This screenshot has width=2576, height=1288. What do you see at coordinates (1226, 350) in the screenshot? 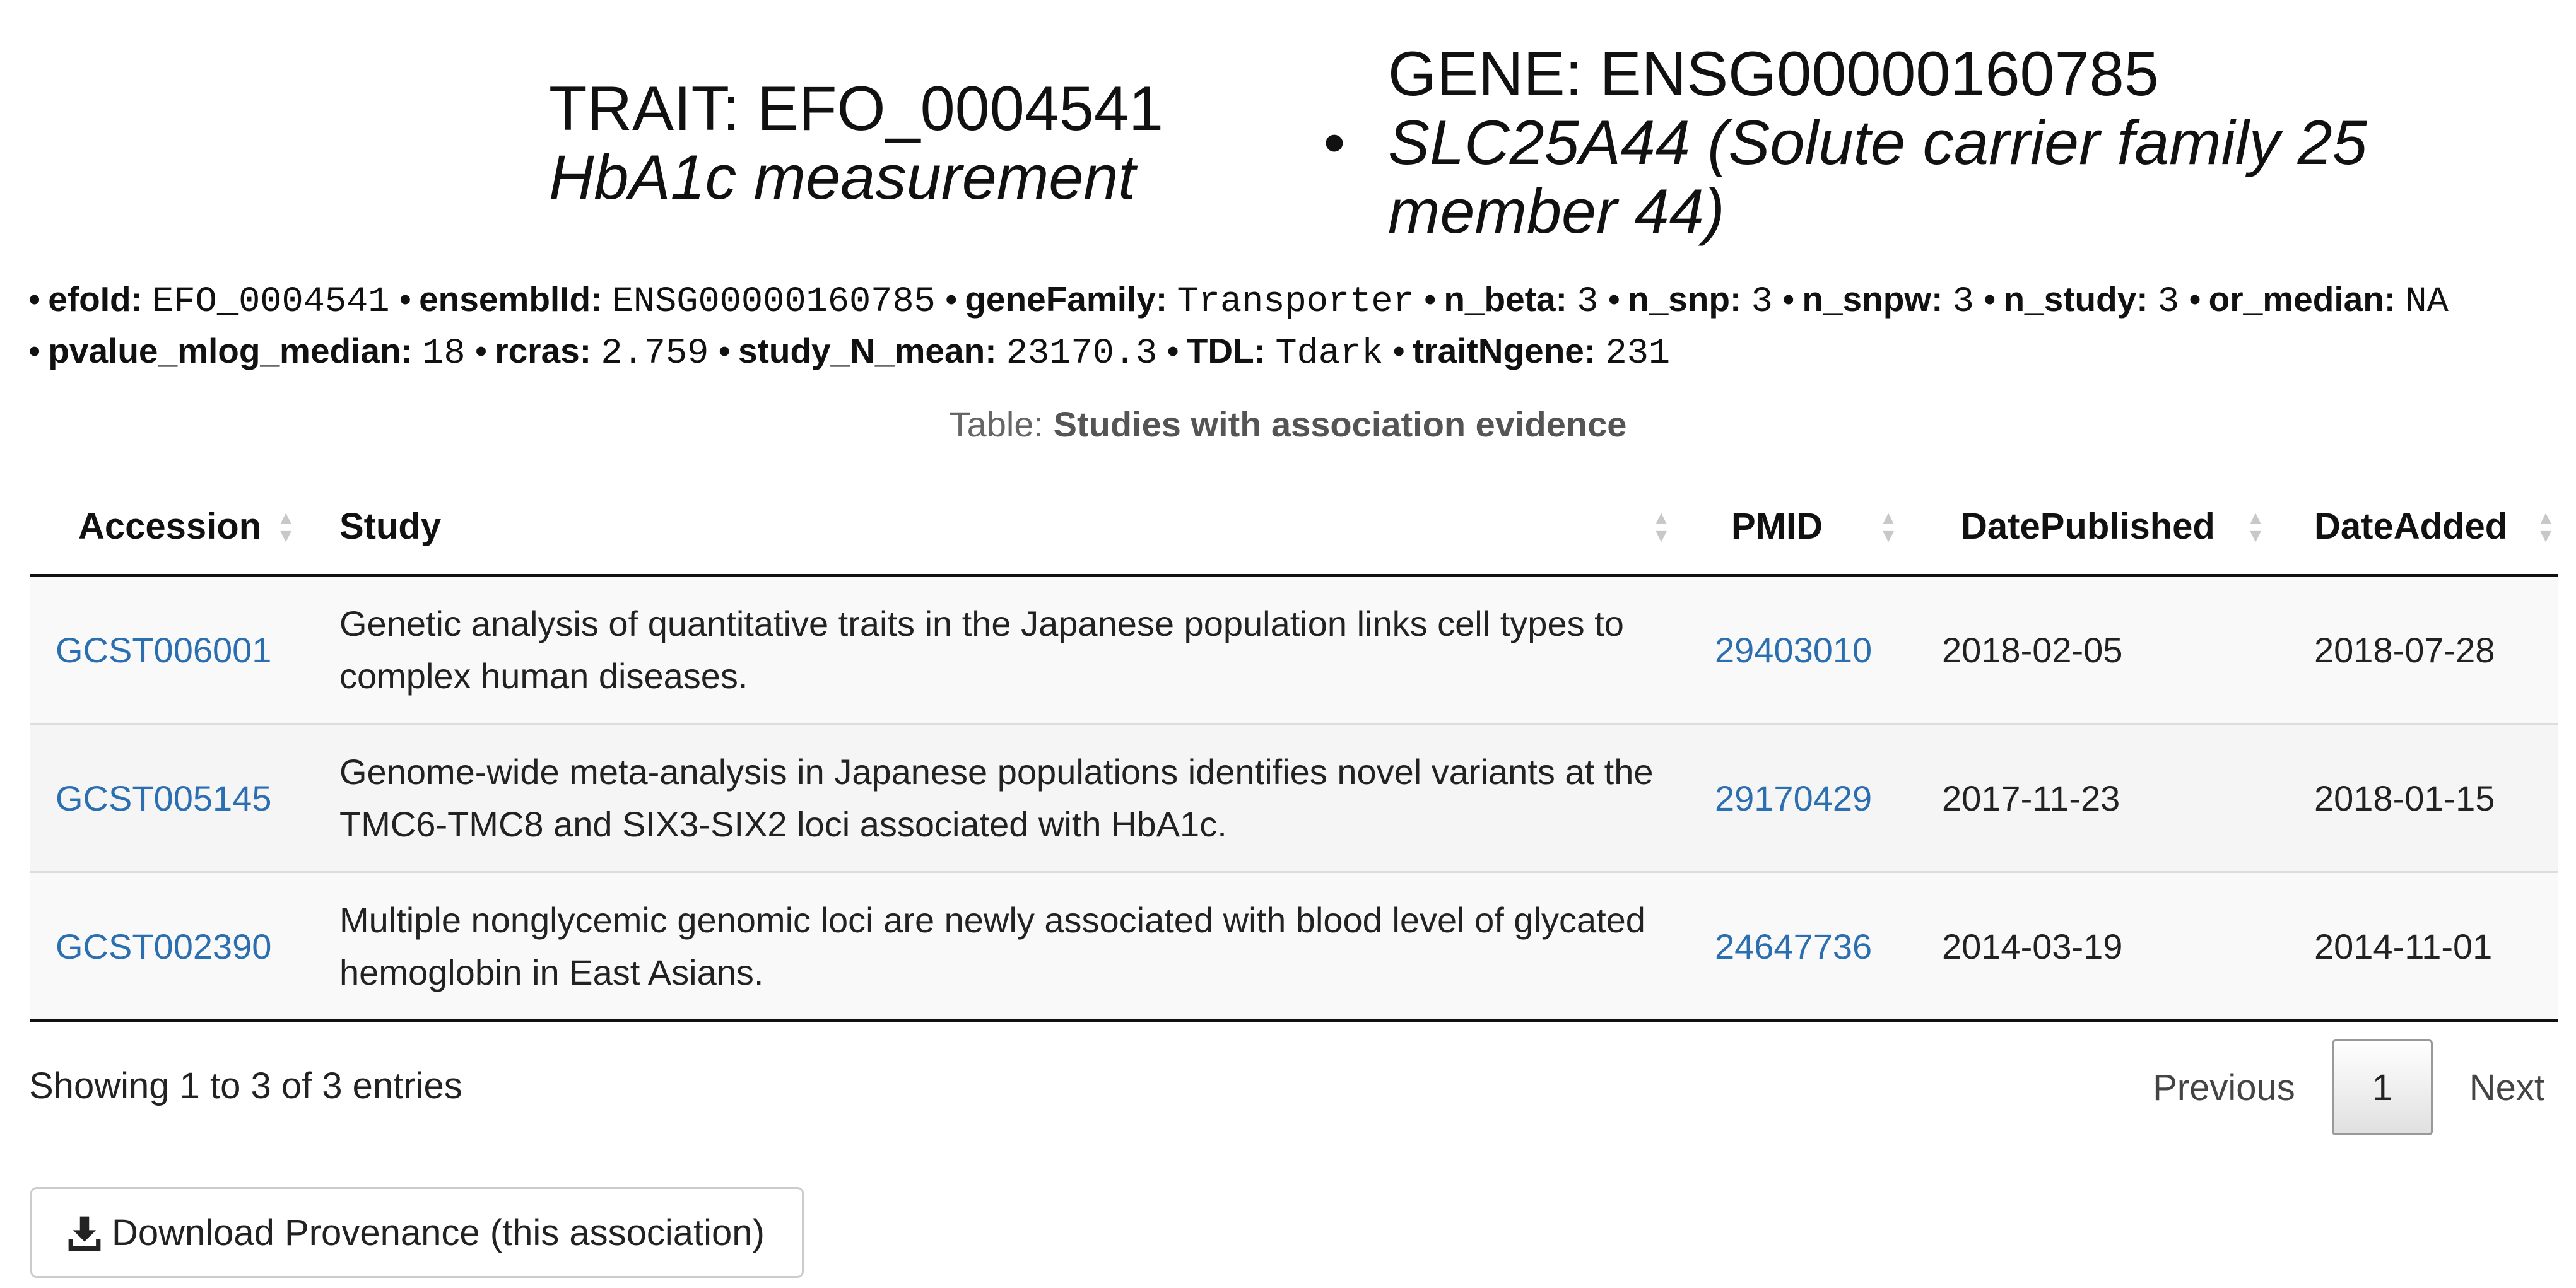
I see `prop-label-TDL: TDL:` at bounding box center [1226, 350].